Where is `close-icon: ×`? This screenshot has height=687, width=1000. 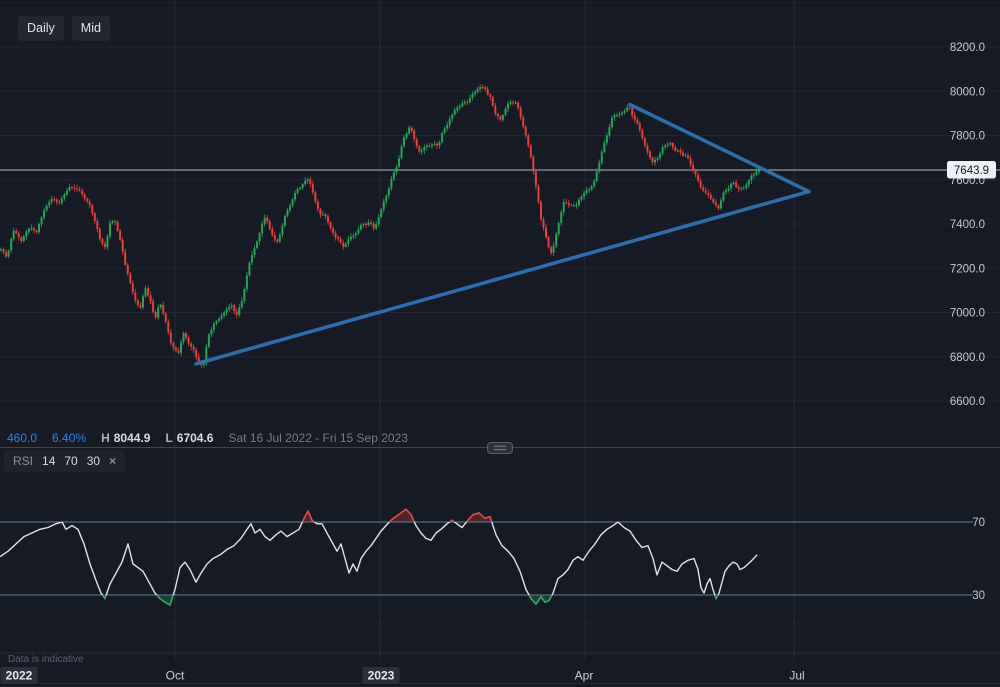 close-icon: × is located at coordinates (113, 461).